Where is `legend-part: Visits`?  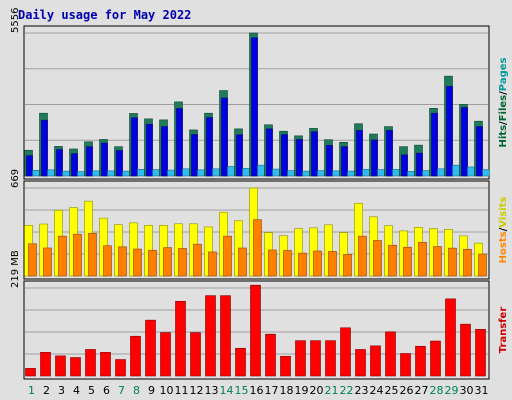 legend-part: Visits is located at coordinates (503, 212).